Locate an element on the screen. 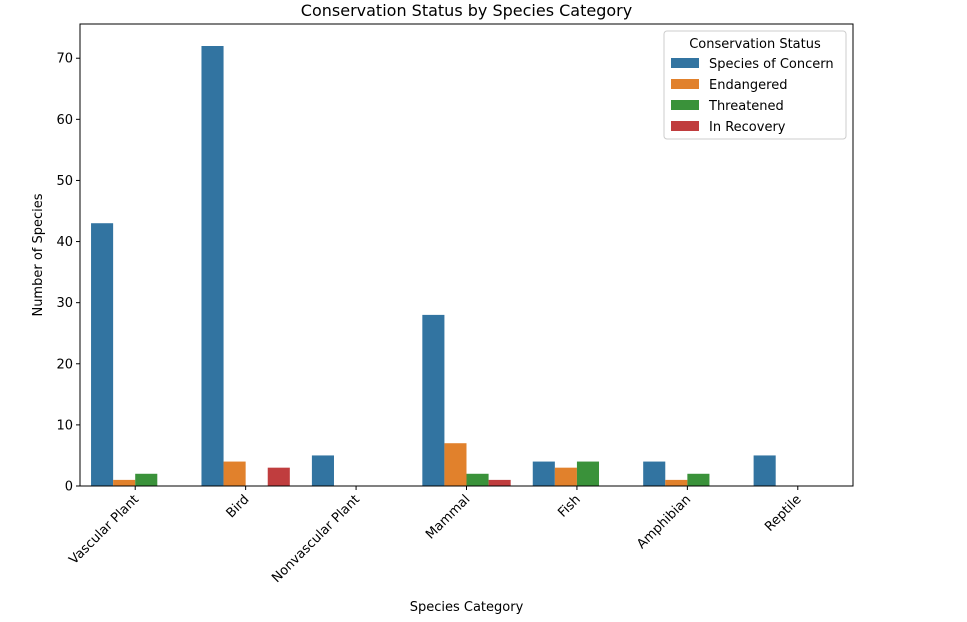  bar-endangered-mammal is located at coordinates (455, 464).